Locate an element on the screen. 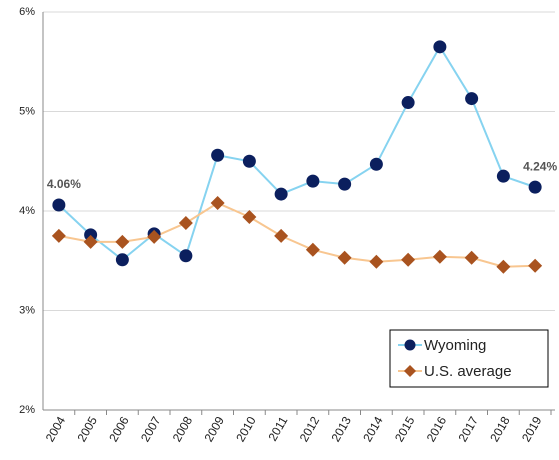 The width and height of the screenshot is (559, 460). y-tick-label: 5% is located at coordinates (27, 111).